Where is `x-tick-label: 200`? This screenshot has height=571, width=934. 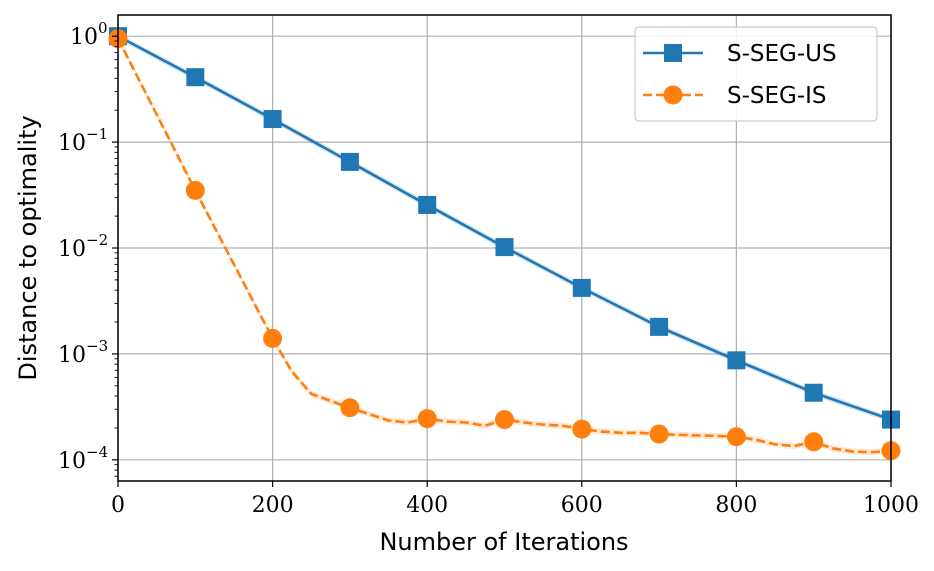 x-tick-label: 200 is located at coordinates (273, 505).